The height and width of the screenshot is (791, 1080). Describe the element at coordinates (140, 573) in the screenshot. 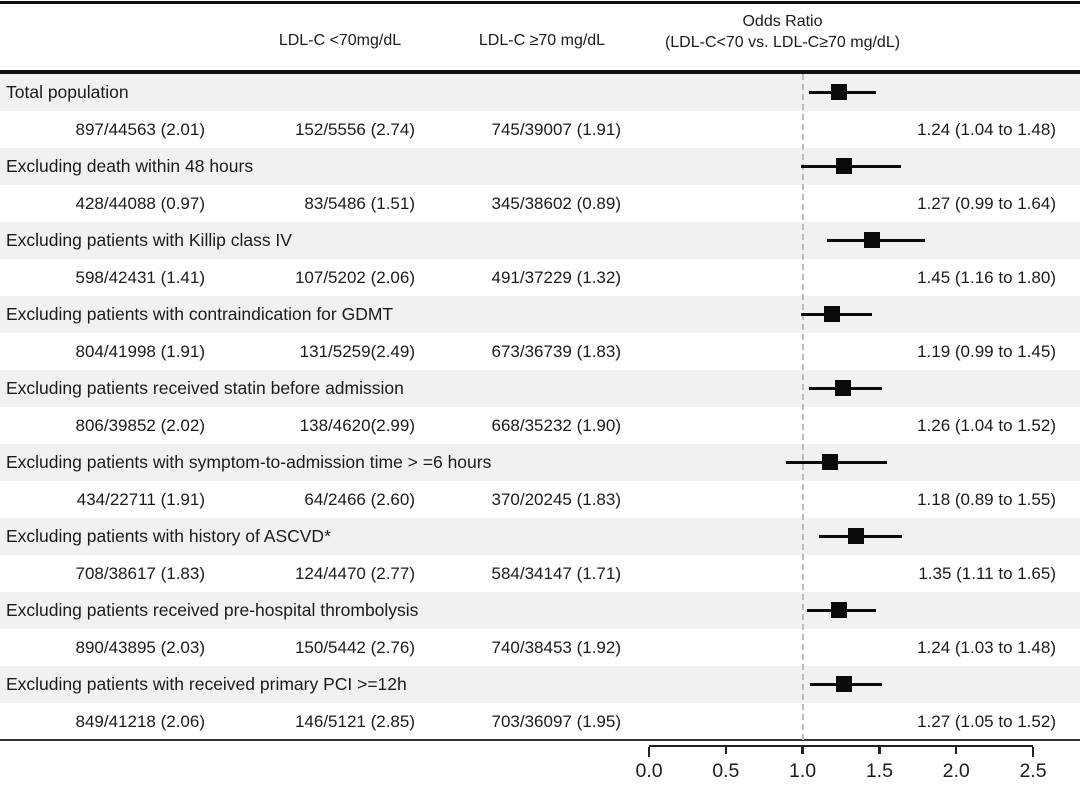

I see `total-population-value: 708/38617 (1.83)` at that location.